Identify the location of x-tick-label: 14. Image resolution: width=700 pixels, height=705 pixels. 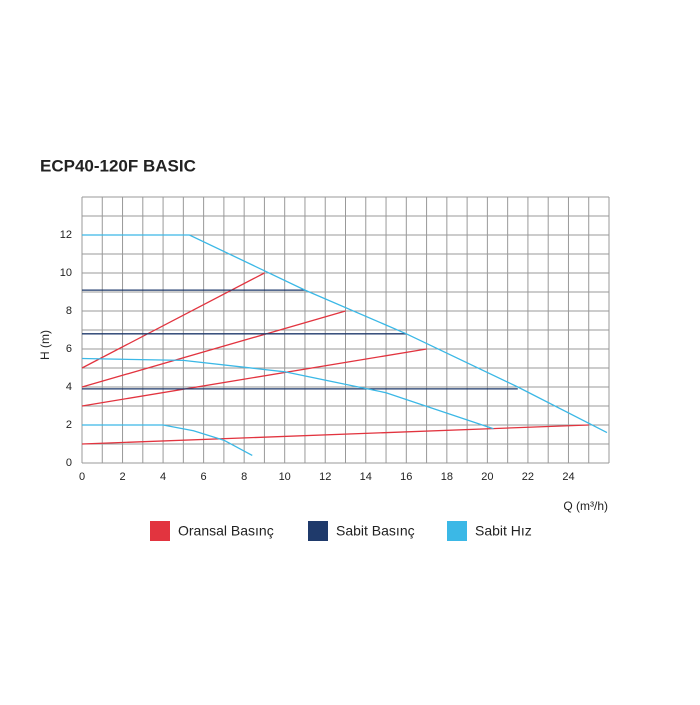
(366, 477).